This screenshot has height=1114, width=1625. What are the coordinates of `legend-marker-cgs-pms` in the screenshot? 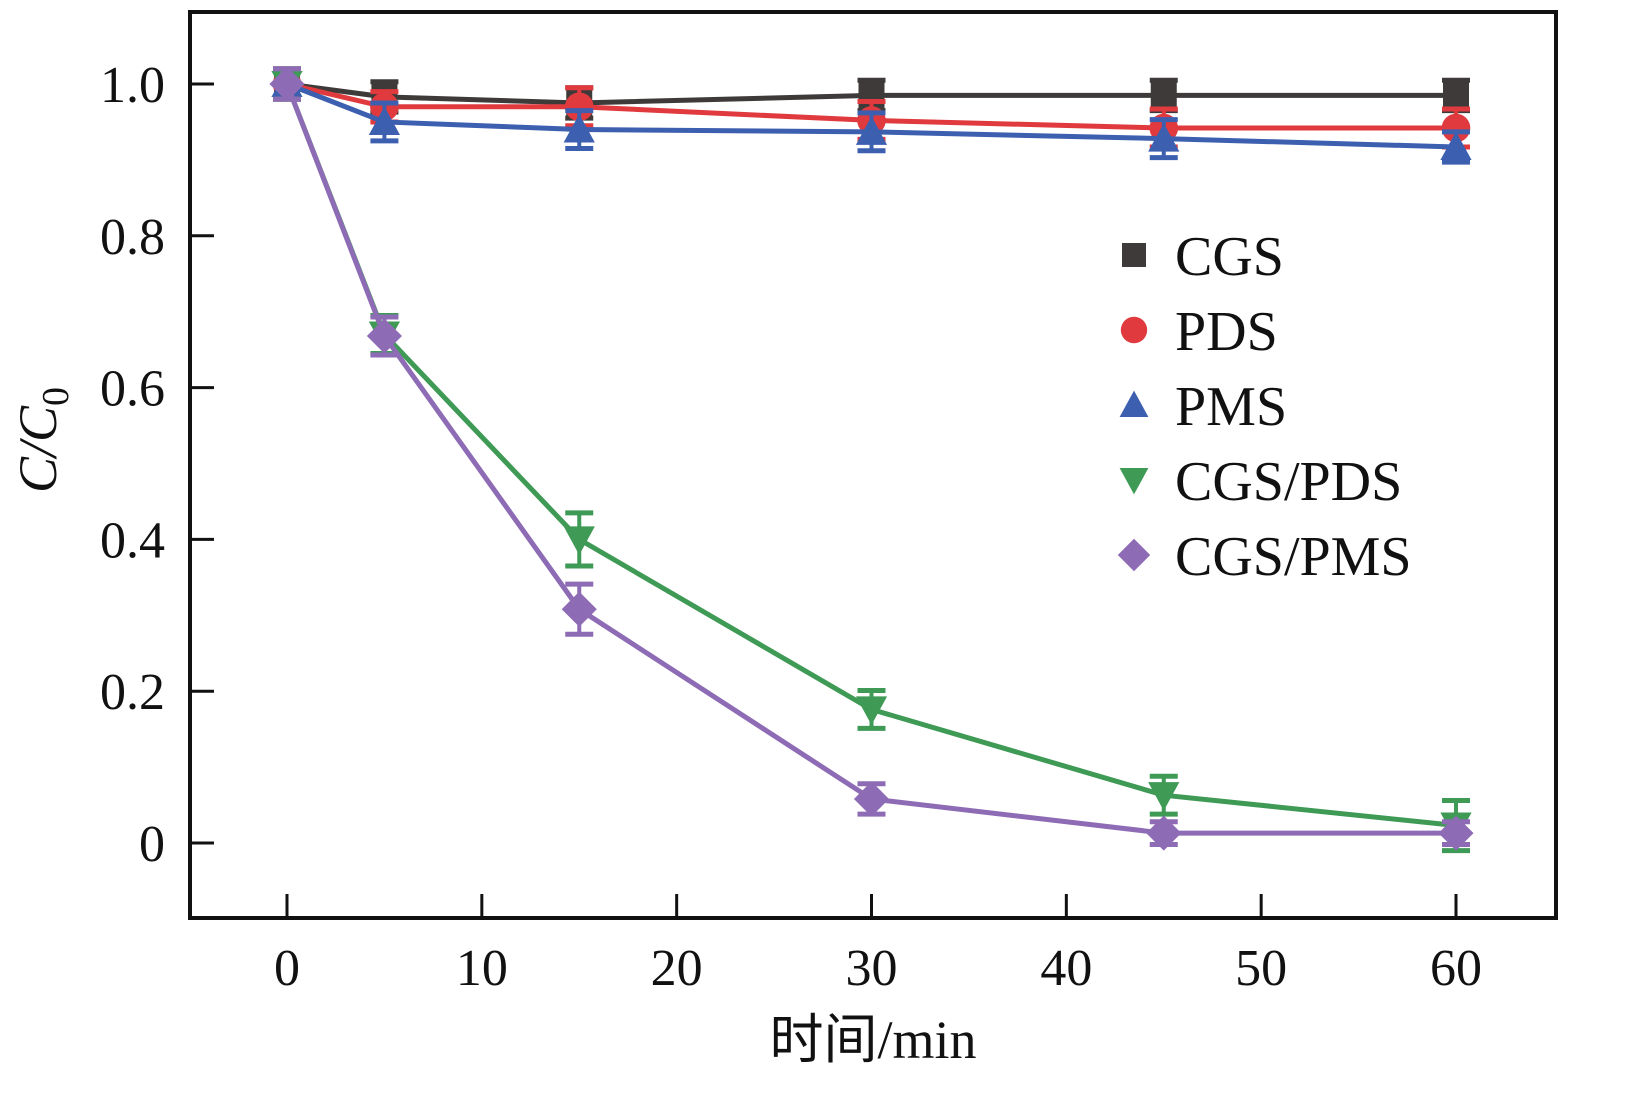 It's located at (1134, 555).